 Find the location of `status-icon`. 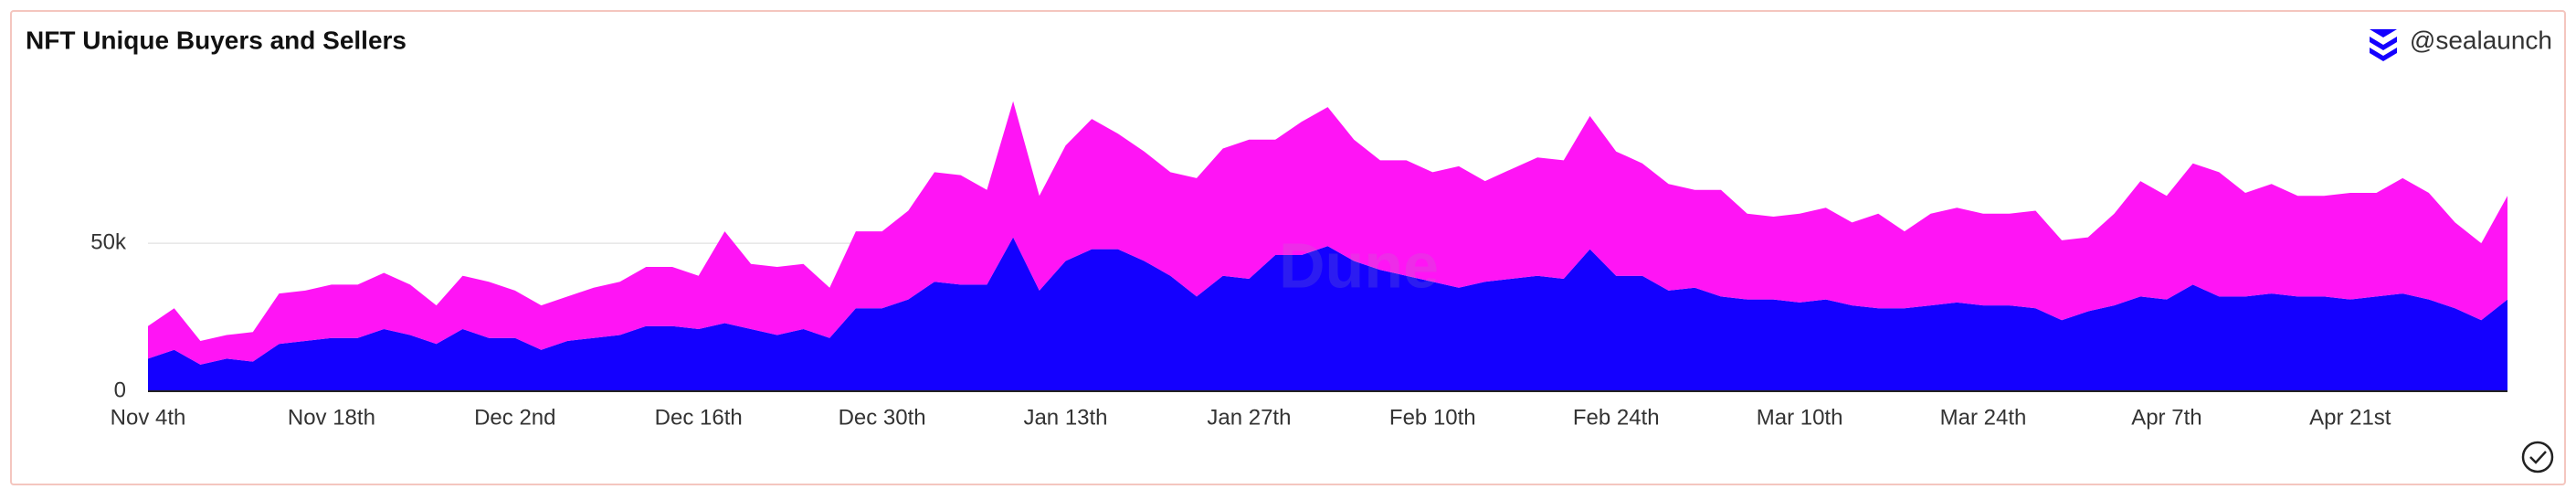

status-icon is located at coordinates (2537, 457).